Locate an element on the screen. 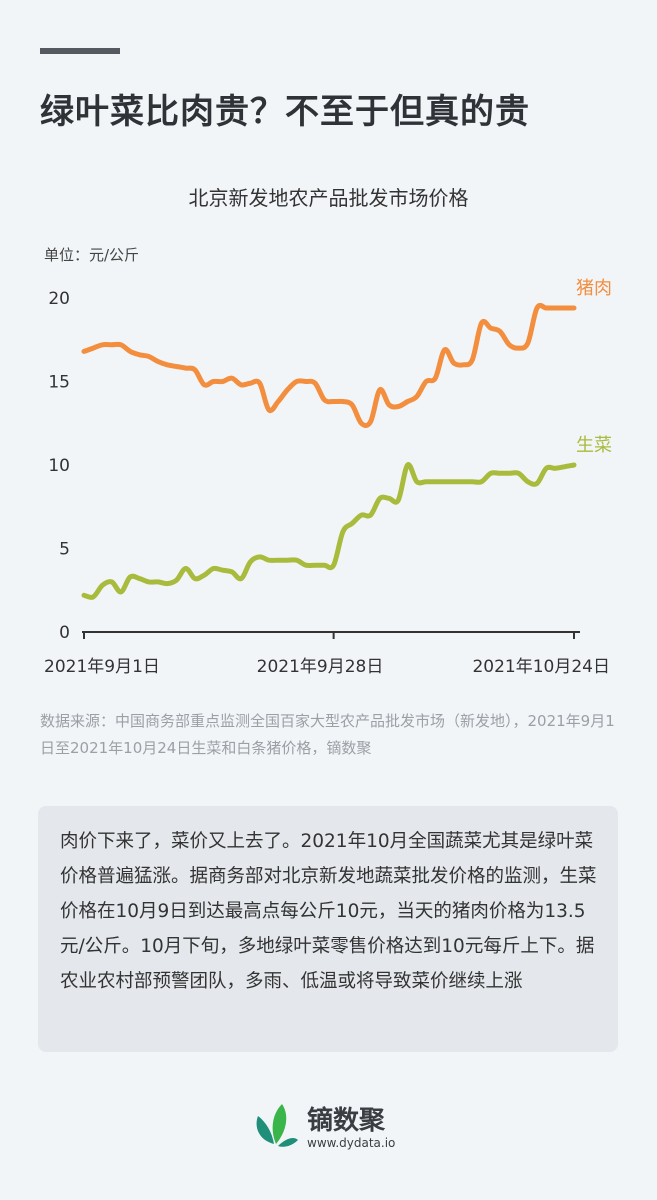 This screenshot has width=657, height=1200. y-unit-label: 单位：元/公斤 is located at coordinates (92, 255).